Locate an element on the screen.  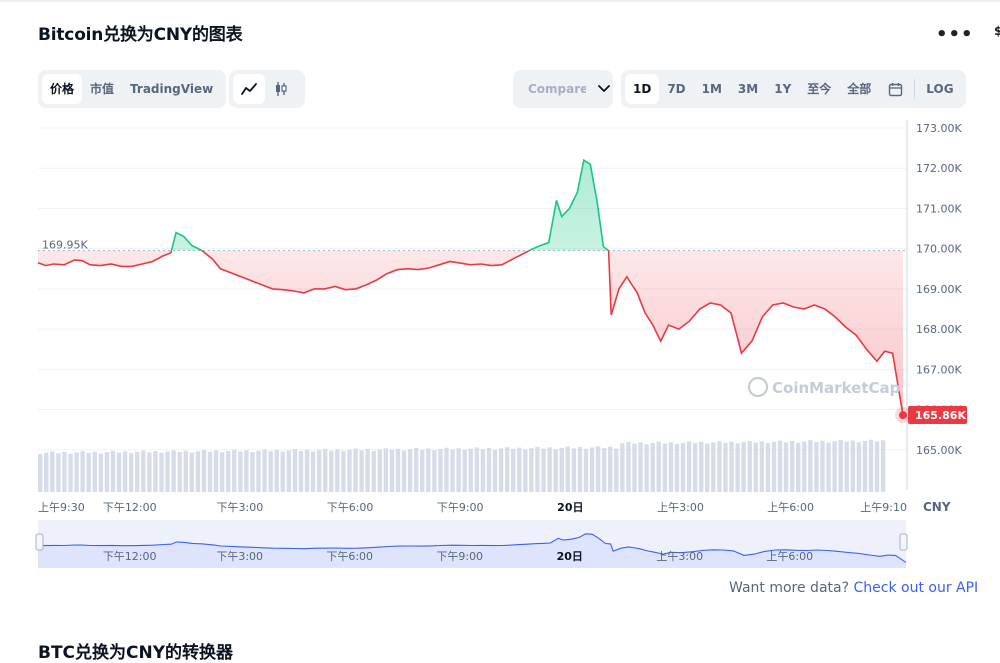
range-1m: 1M is located at coordinates (711, 89).